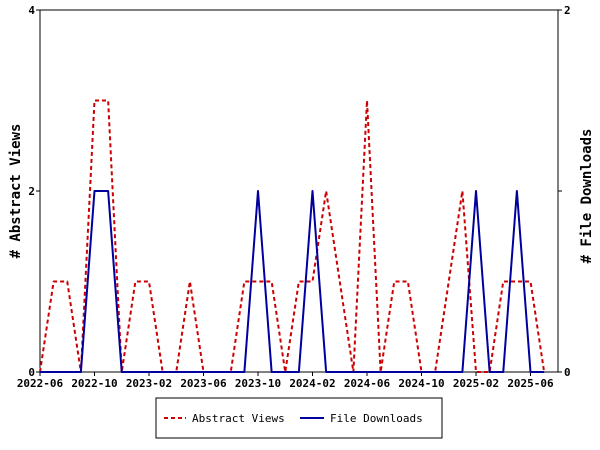  I want to click on x-tick-label: 2025-02, so click(476, 383).